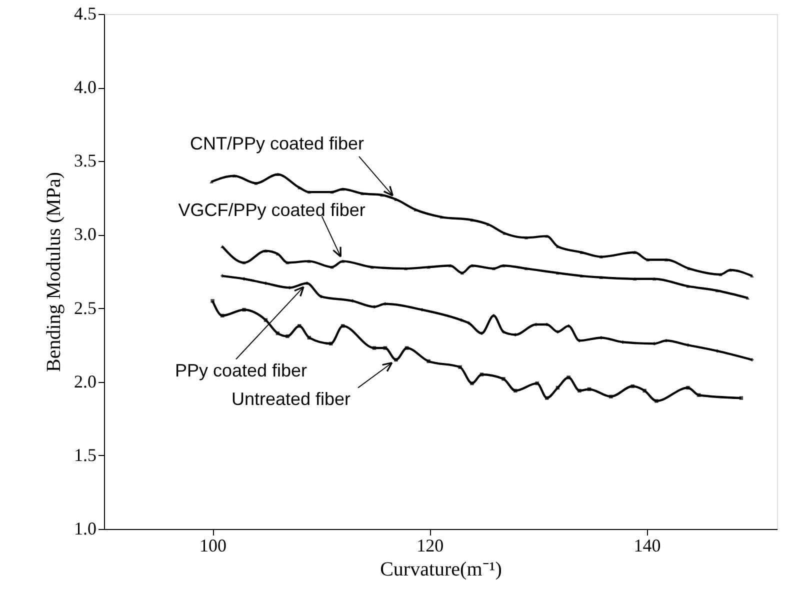  What do you see at coordinates (85, 87) in the screenshot?
I see `y-tick-label: 4.0` at bounding box center [85, 87].